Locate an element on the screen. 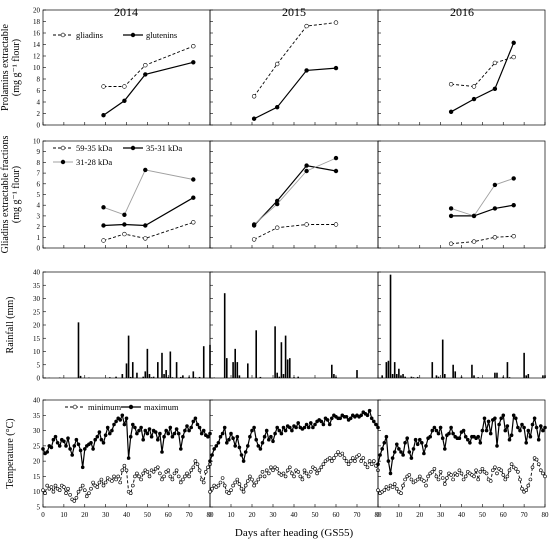 The image size is (550, 540). y-tick-label: 2 is located at coordinates (39, 227).